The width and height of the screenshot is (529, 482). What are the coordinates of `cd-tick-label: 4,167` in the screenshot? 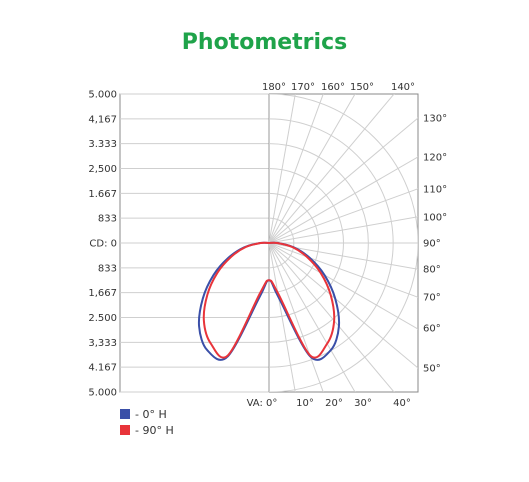 It's located at (102, 119).